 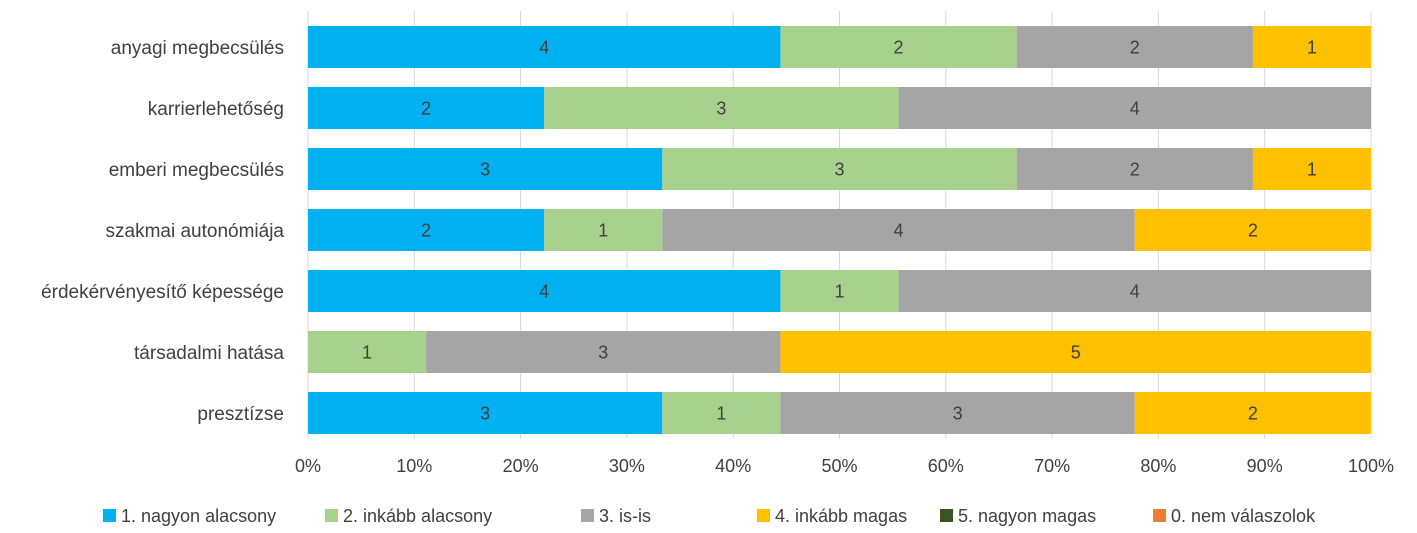 What do you see at coordinates (625, 516) in the screenshot?
I see `legend-label: 3. is-is` at bounding box center [625, 516].